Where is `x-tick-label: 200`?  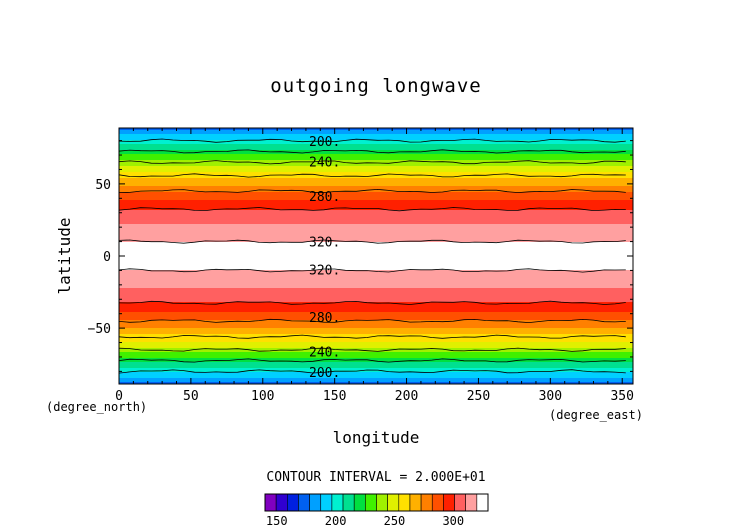 x-tick-label: 200 is located at coordinates (406, 396).